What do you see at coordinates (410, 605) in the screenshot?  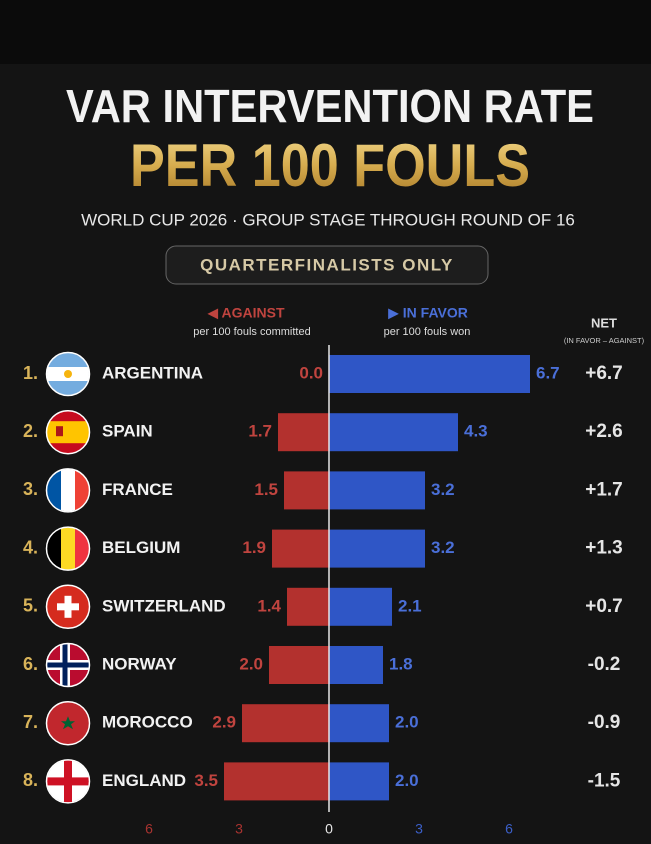 I see `value-label: 2.1` at bounding box center [410, 605].